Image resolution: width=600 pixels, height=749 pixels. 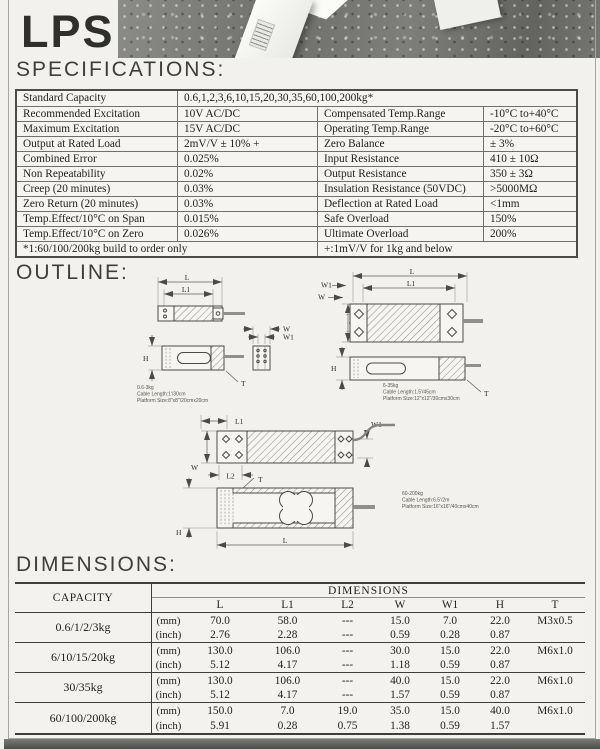 I want to click on column-header-t: T, so click(x=555, y=605).